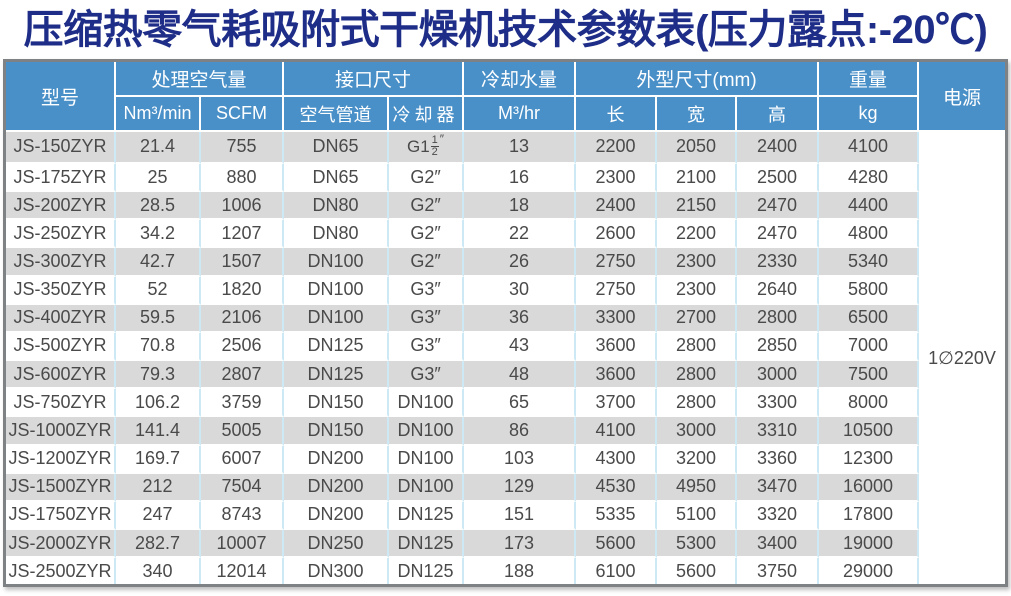 This screenshot has height=596, width=1011. Describe the element at coordinates (61, 459) in the screenshot. I see `table-cell: JS-1200ZYR` at that location.